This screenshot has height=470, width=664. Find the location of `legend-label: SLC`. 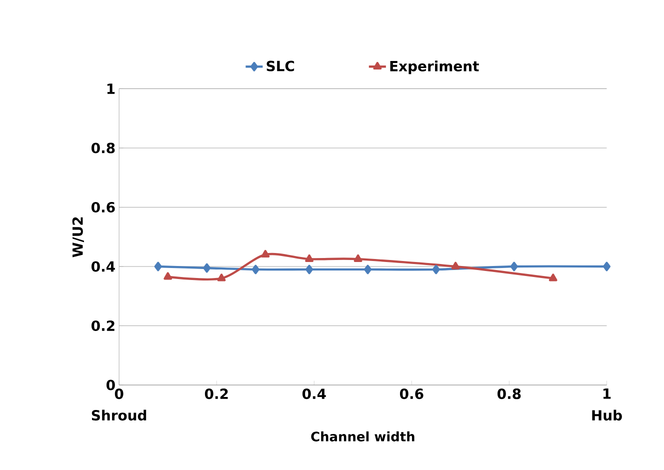

legend-label: SLC is located at coordinates (280, 66).